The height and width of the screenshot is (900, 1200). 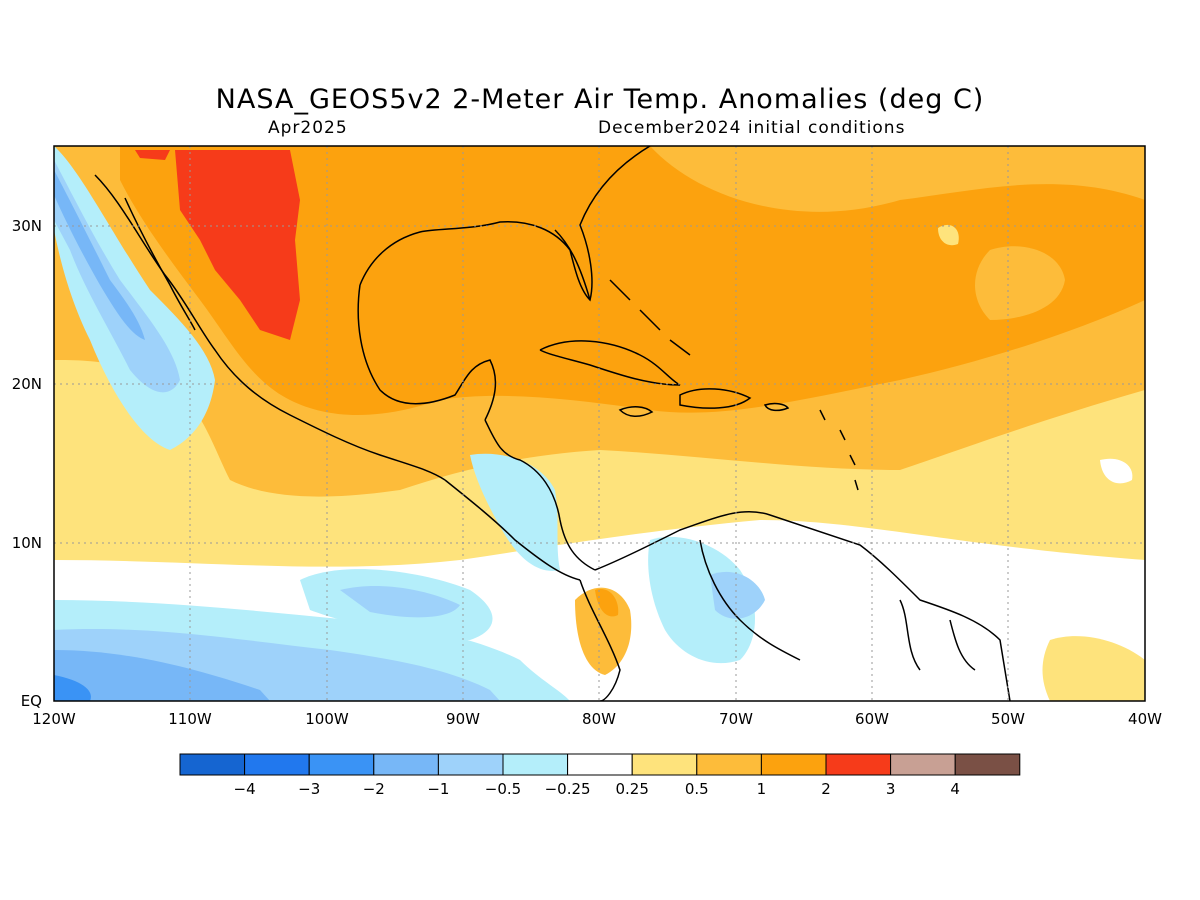 I want to click on colorbar-tick-label: 1, so click(x=762, y=789).